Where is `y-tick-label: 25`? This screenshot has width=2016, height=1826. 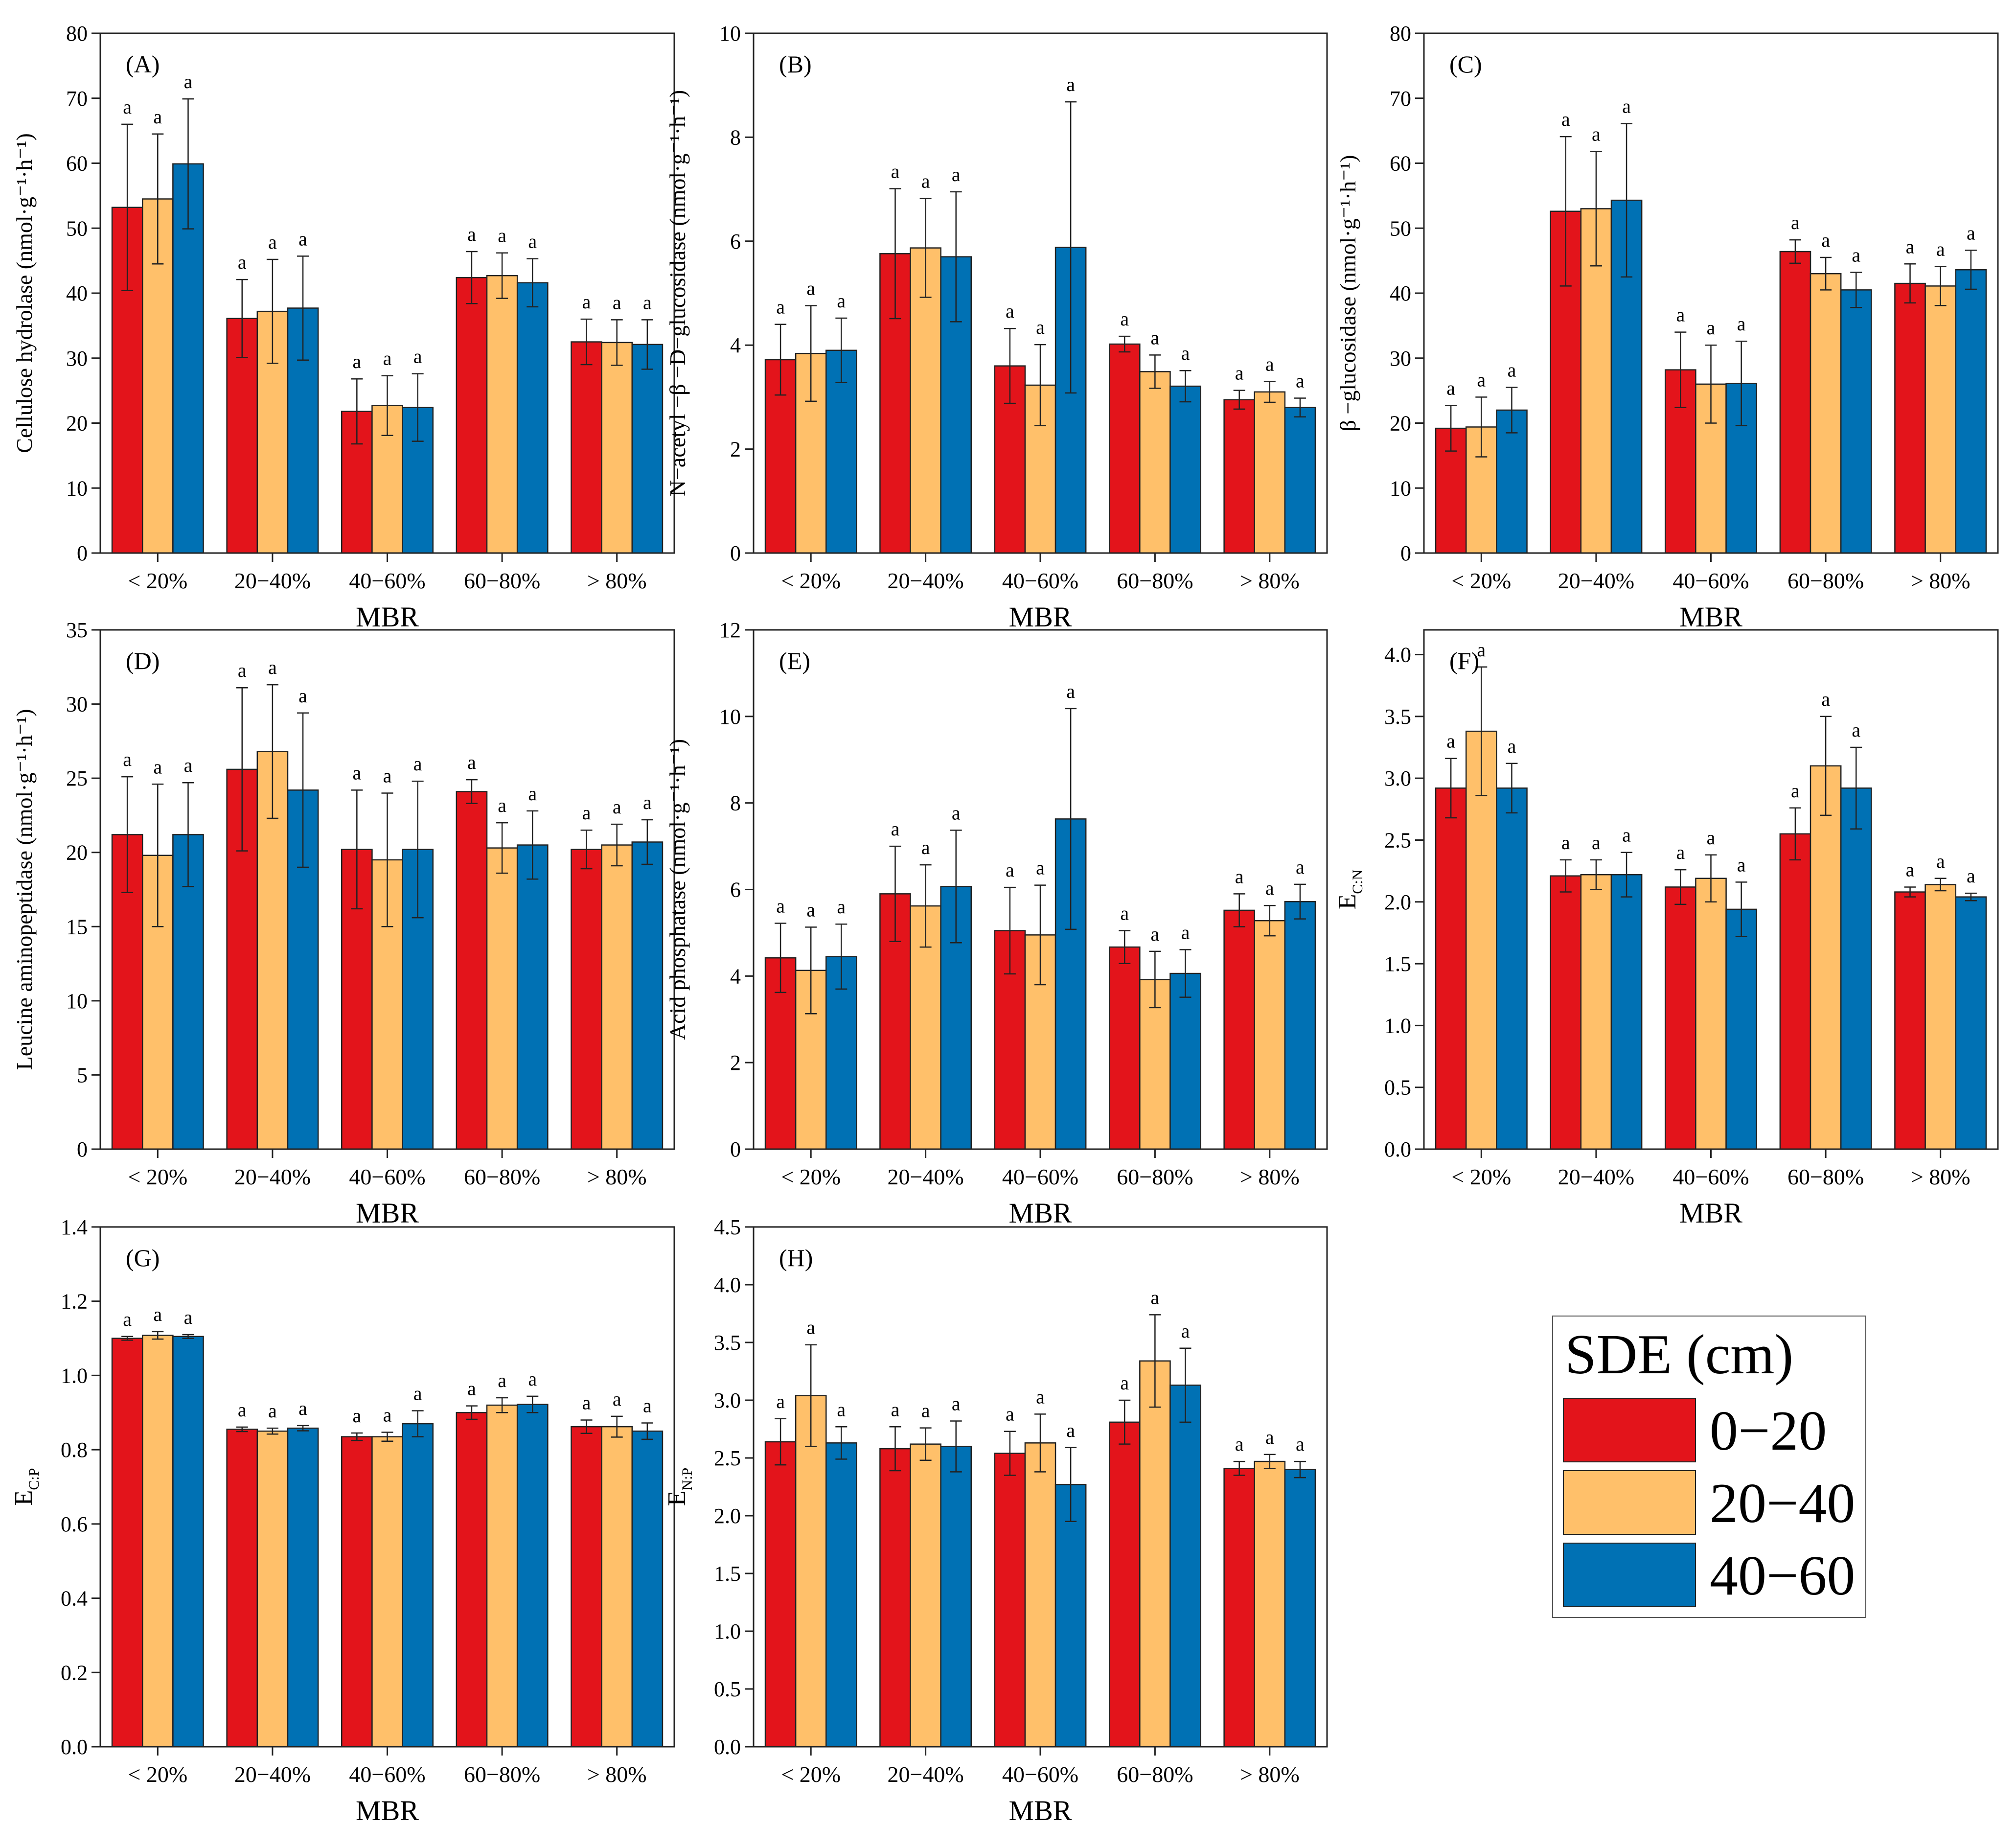
y-tick-label: 25 is located at coordinates (77, 778).